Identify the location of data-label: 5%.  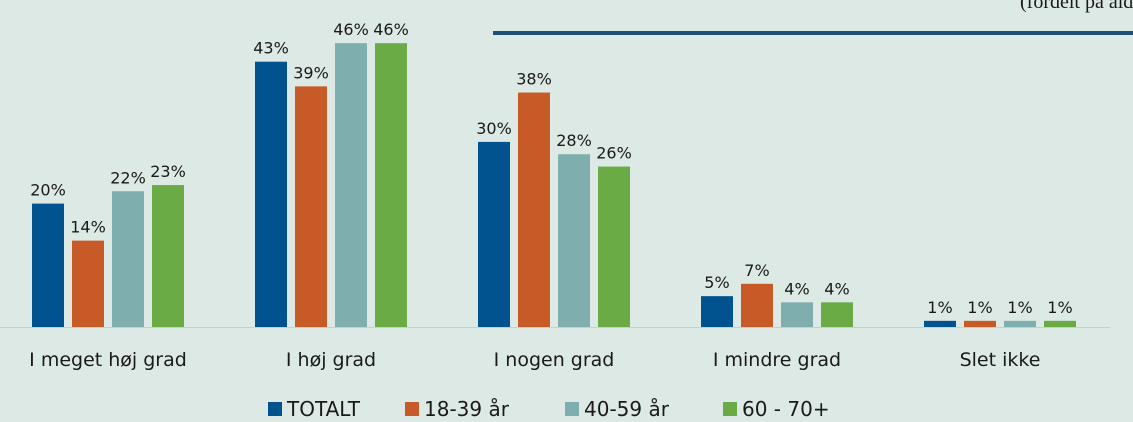
(716, 282).